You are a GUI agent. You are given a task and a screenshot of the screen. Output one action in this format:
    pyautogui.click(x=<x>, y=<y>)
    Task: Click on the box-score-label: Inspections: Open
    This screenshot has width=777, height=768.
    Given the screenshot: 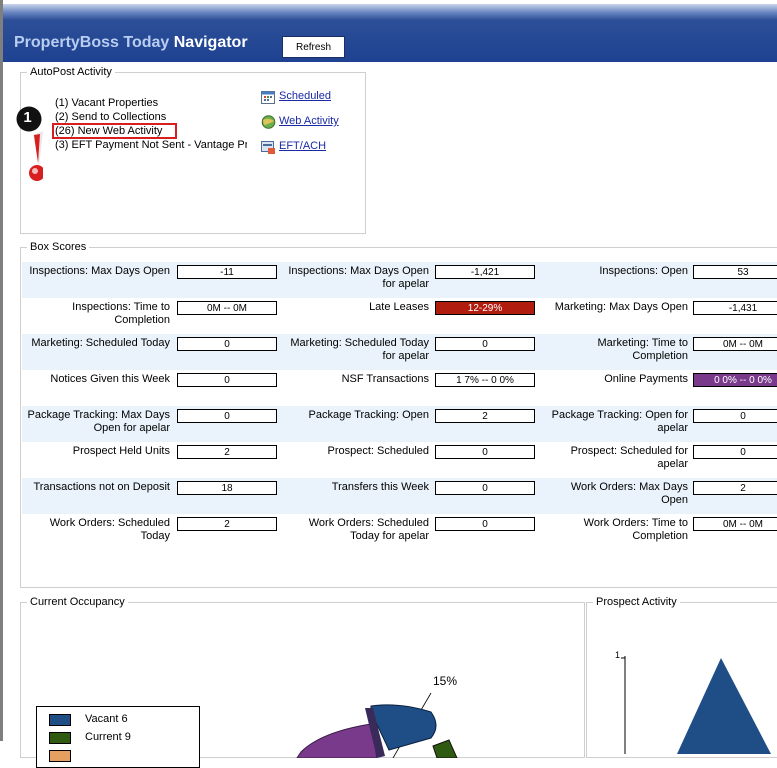 What is the action you would take?
    pyautogui.click(x=643, y=271)
    